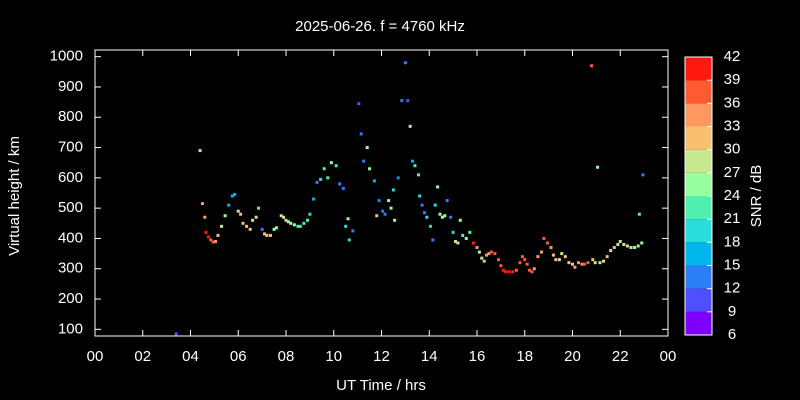  What do you see at coordinates (70, 177) in the screenshot?
I see `y-tick-label: 600` at bounding box center [70, 177].